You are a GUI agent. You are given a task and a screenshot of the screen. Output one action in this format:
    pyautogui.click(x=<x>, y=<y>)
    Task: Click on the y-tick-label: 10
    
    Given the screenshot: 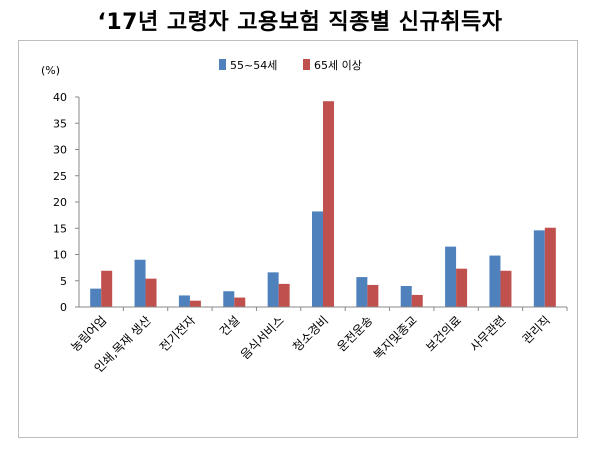 What is the action you would take?
    pyautogui.click(x=60, y=255)
    